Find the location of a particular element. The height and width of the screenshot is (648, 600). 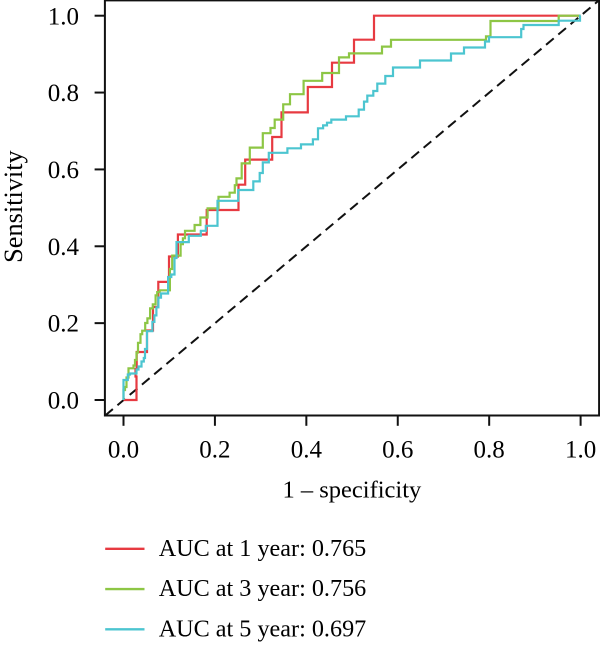

svg-text: AUC at 5 year: 0.697 is located at coordinates (263, 629).